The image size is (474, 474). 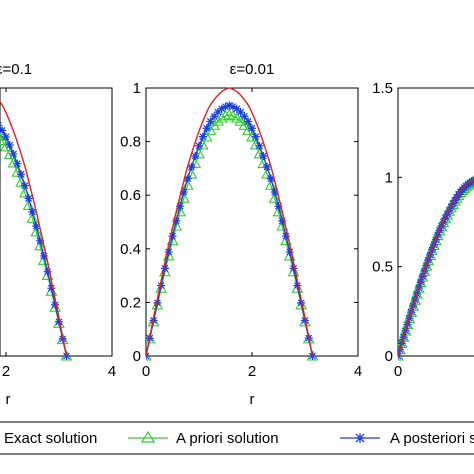 What do you see at coordinates (382, 88) in the screenshot?
I see `y-tick-label: 1.5` at bounding box center [382, 88].